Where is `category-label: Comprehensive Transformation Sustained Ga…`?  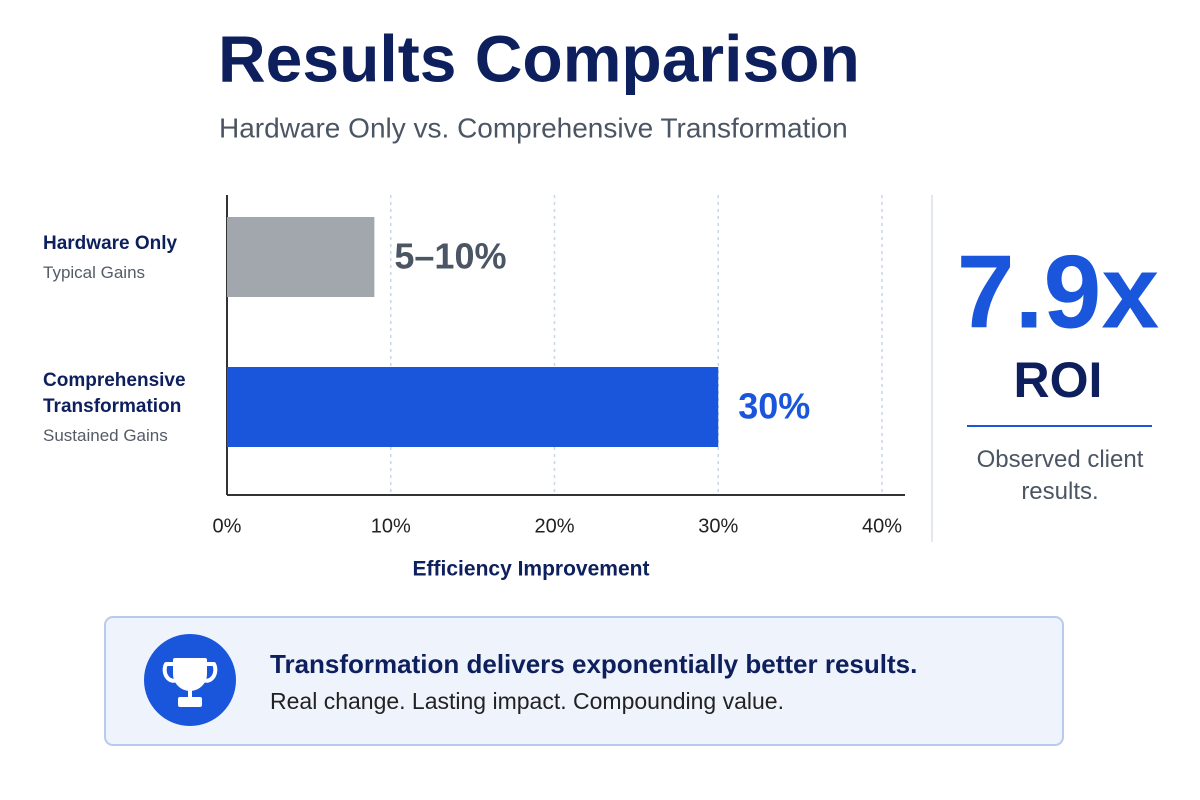 category-label: Comprehensive Transformation Sustained Ga… is located at coordinates (130, 407).